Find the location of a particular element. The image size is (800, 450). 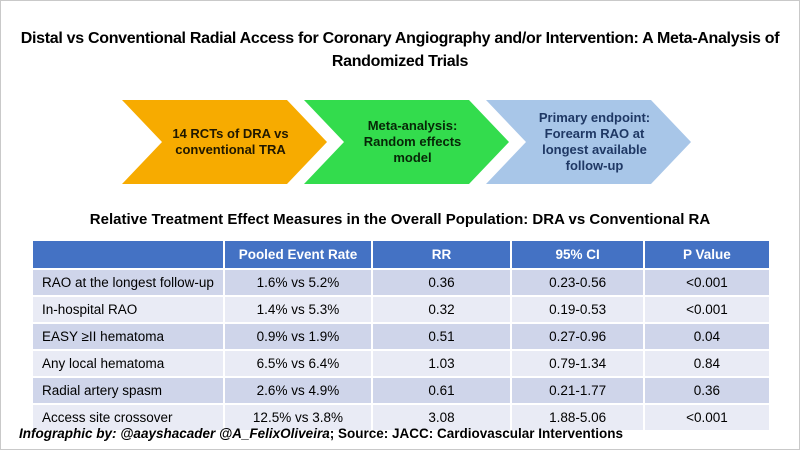

value-cell: 0.32 is located at coordinates (441, 309).